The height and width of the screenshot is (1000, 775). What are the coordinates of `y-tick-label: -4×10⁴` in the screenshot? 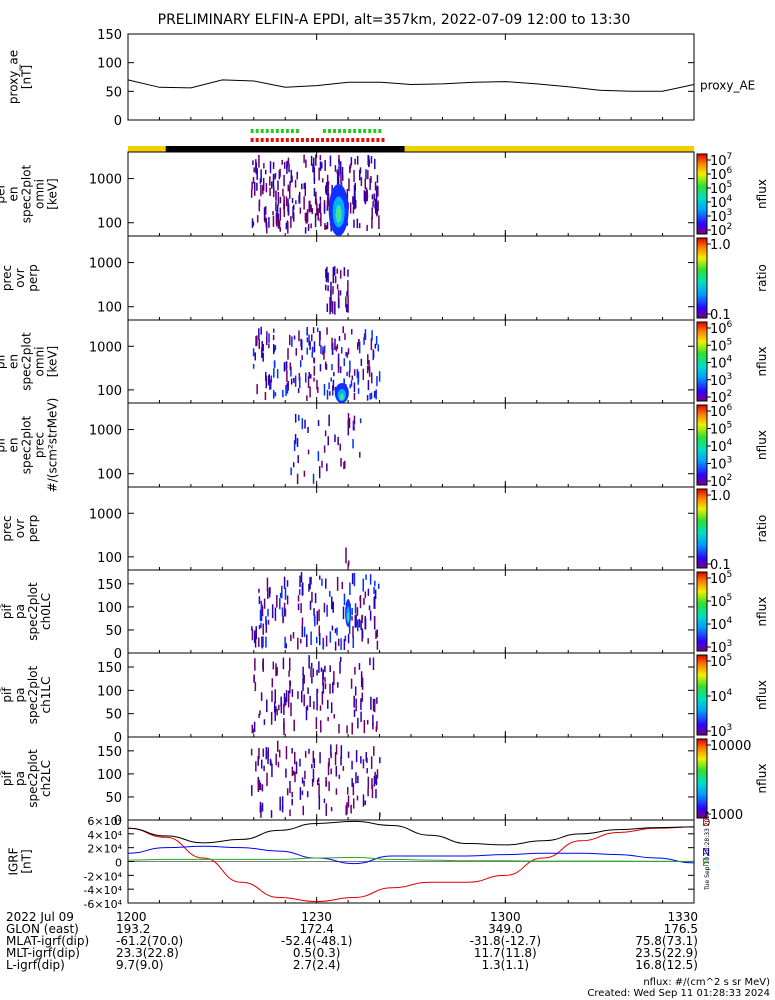 It's located at (102, 890).